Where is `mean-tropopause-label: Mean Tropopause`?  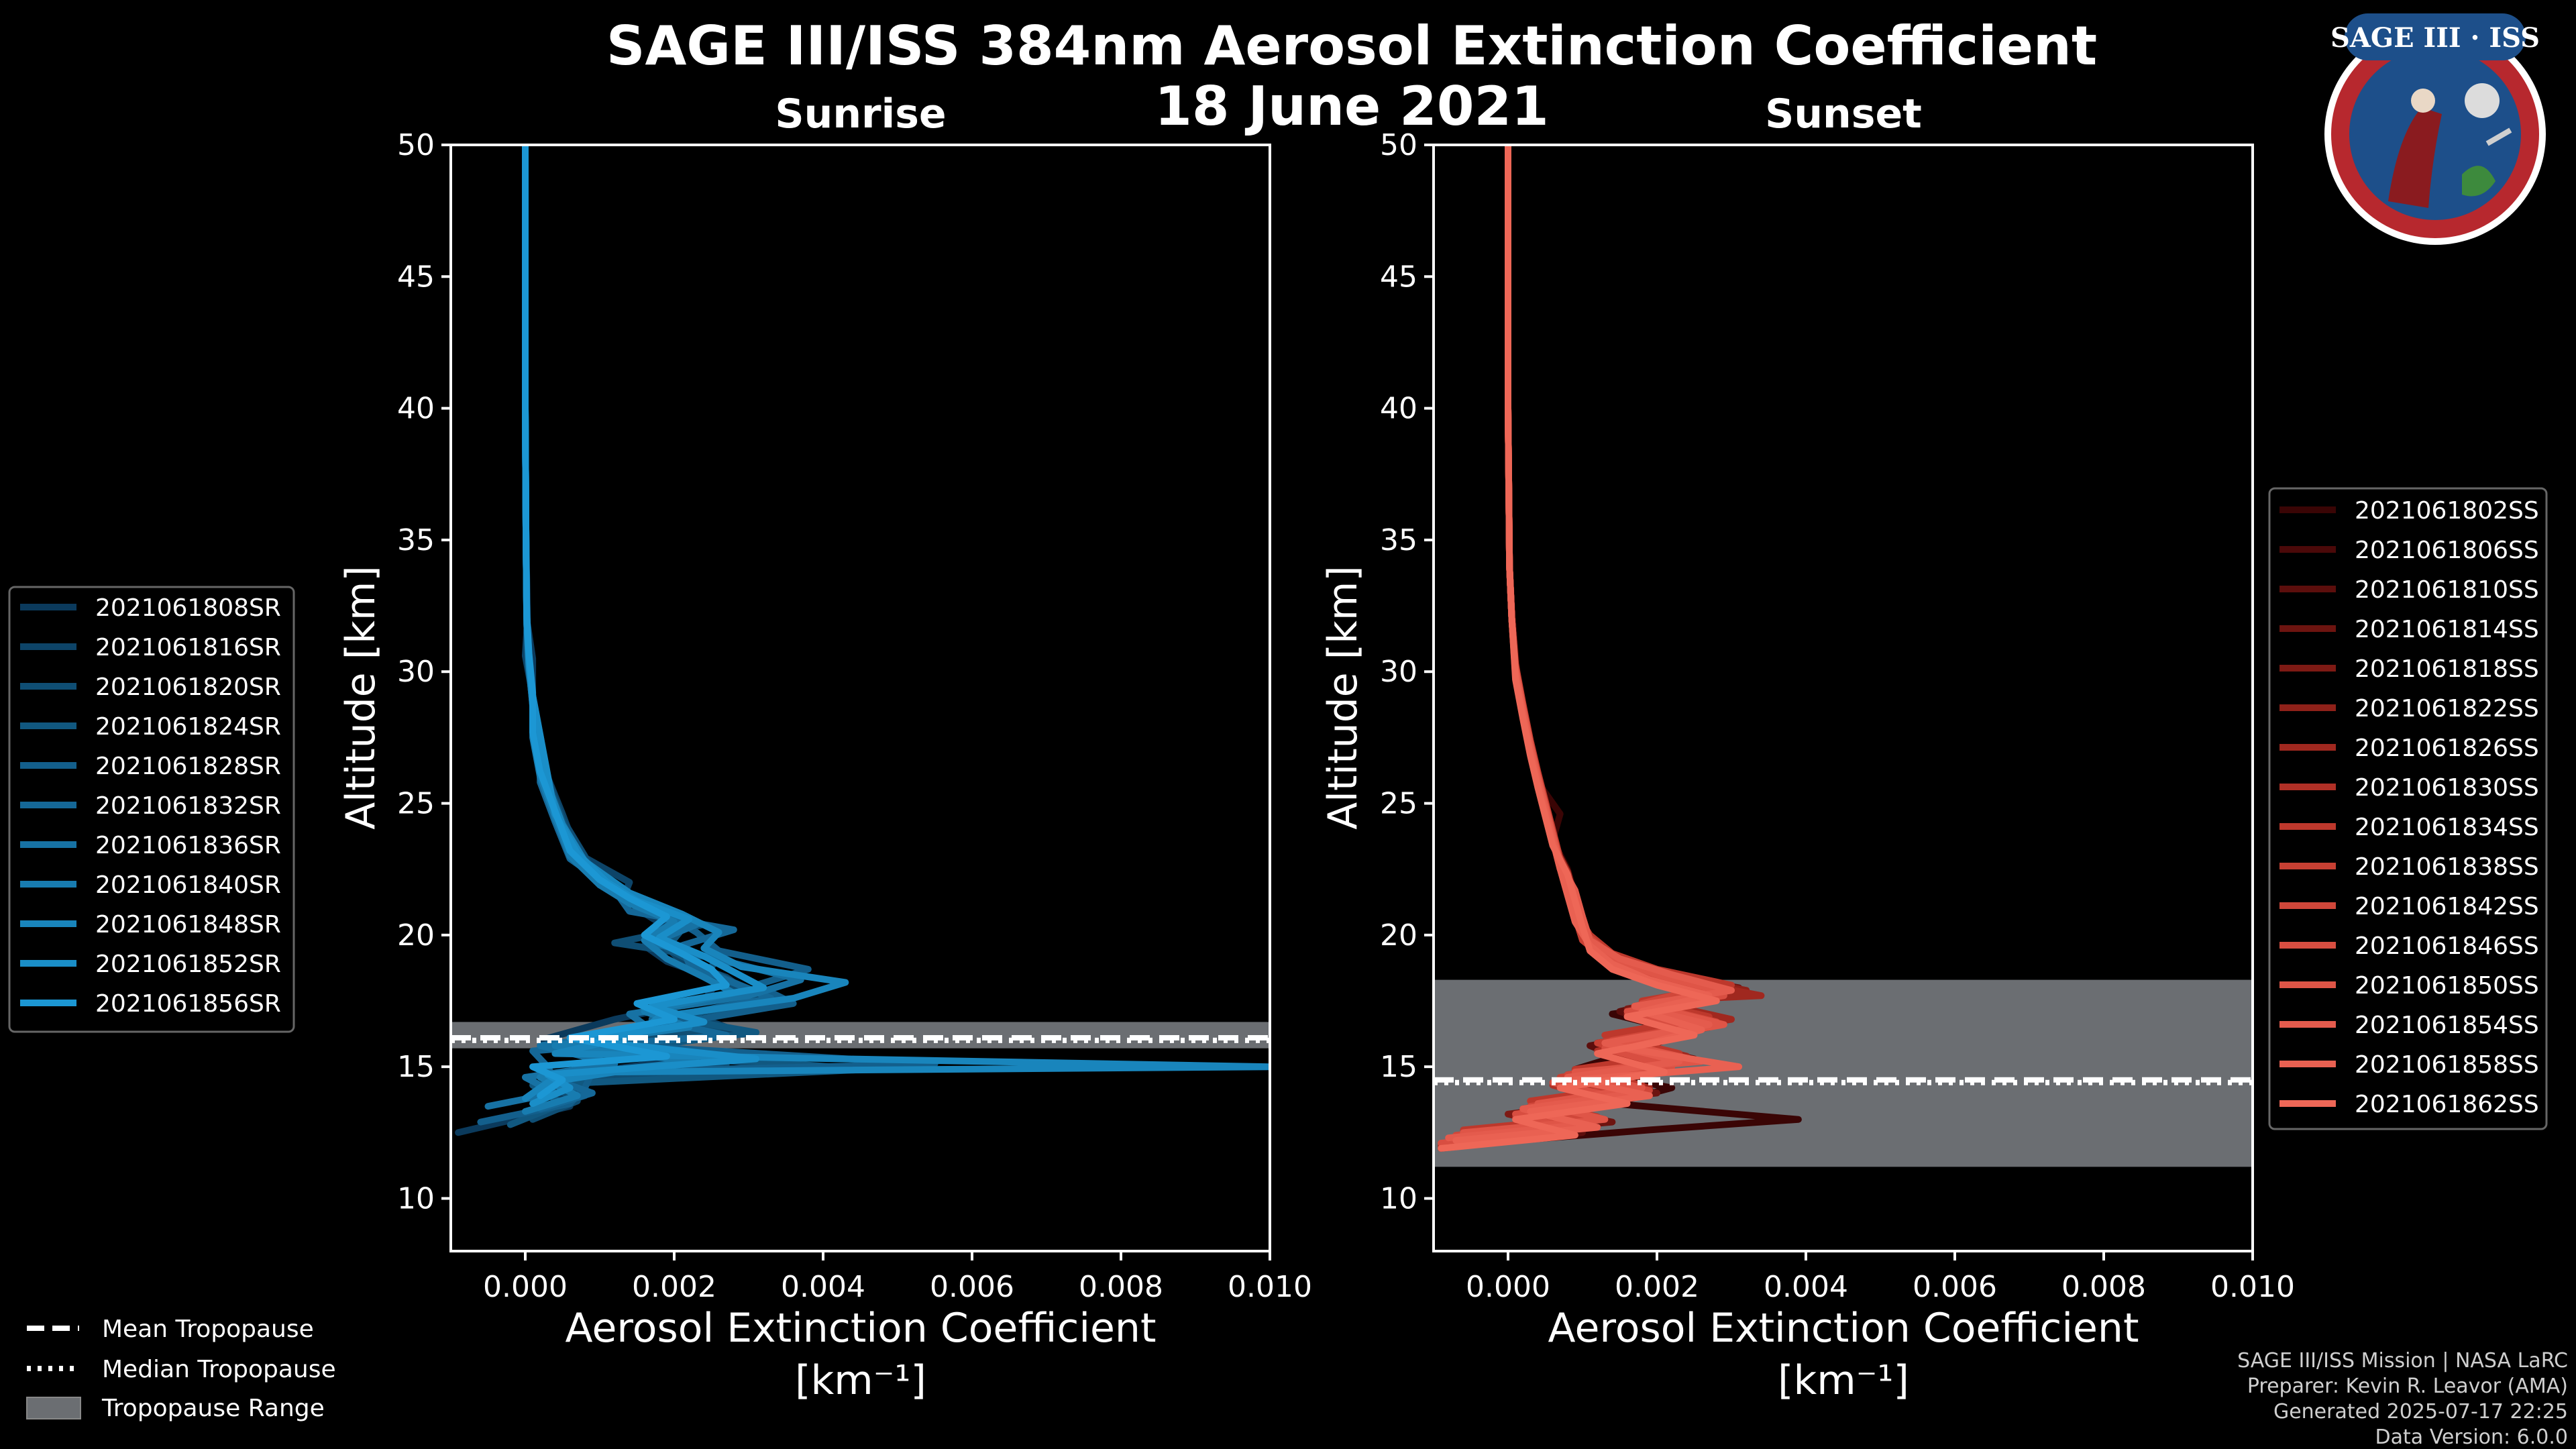 mean-tropopause-label: Mean Tropopause is located at coordinates (208, 1329).